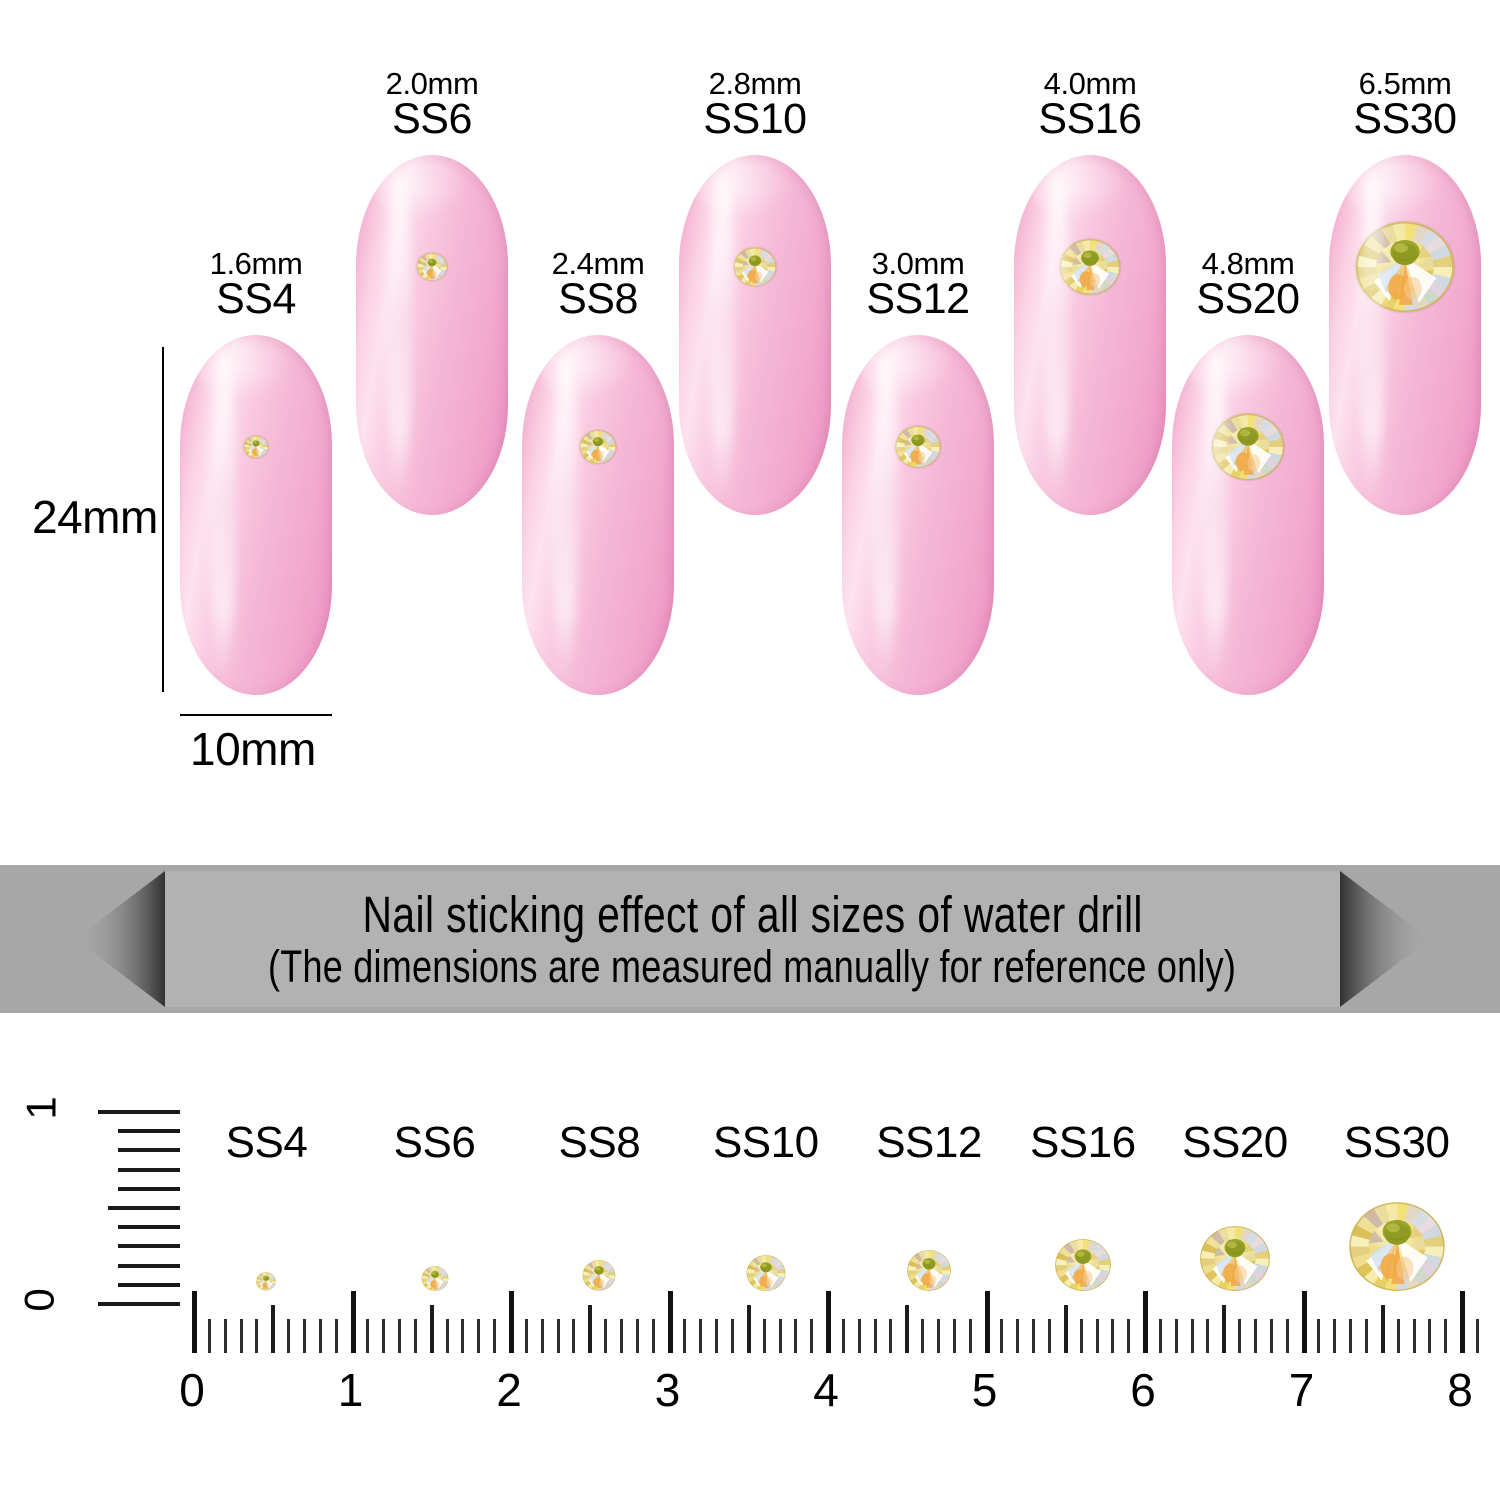  What do you see at coordinates (256, 263) in the screenshot?
I see `nail-mm-label: 1.6mm` at bounding box center [256, 263].